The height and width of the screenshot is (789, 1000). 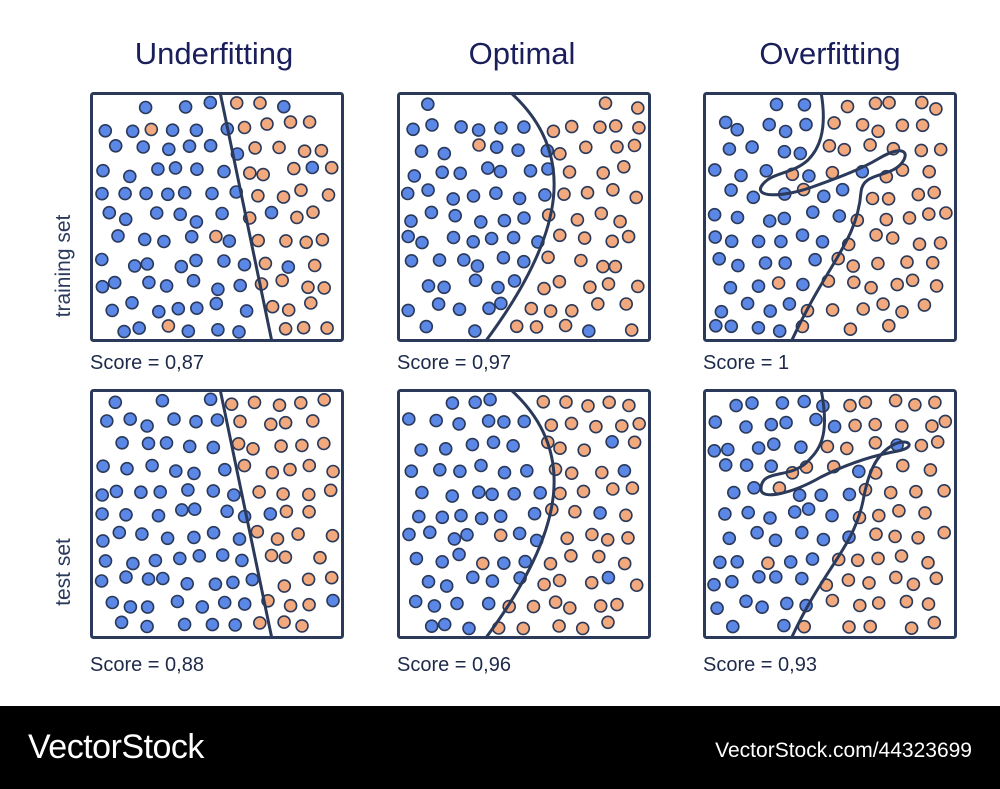 What do you see at coordinates (522, 53) in the screenshot?
I see `title-optimal: Optimal` at bounding box center [522, 53].